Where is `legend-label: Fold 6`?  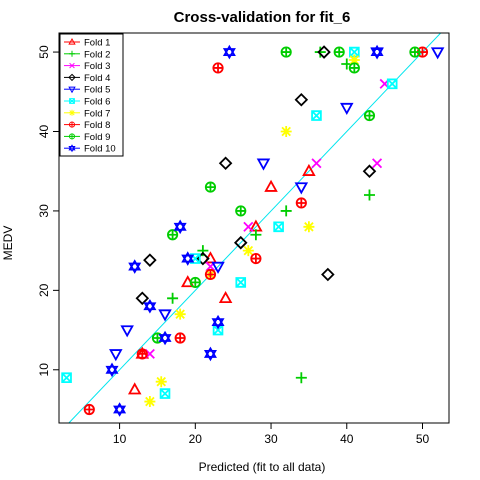
legend-label: Fold 6 is located at coordinates (97, 102).